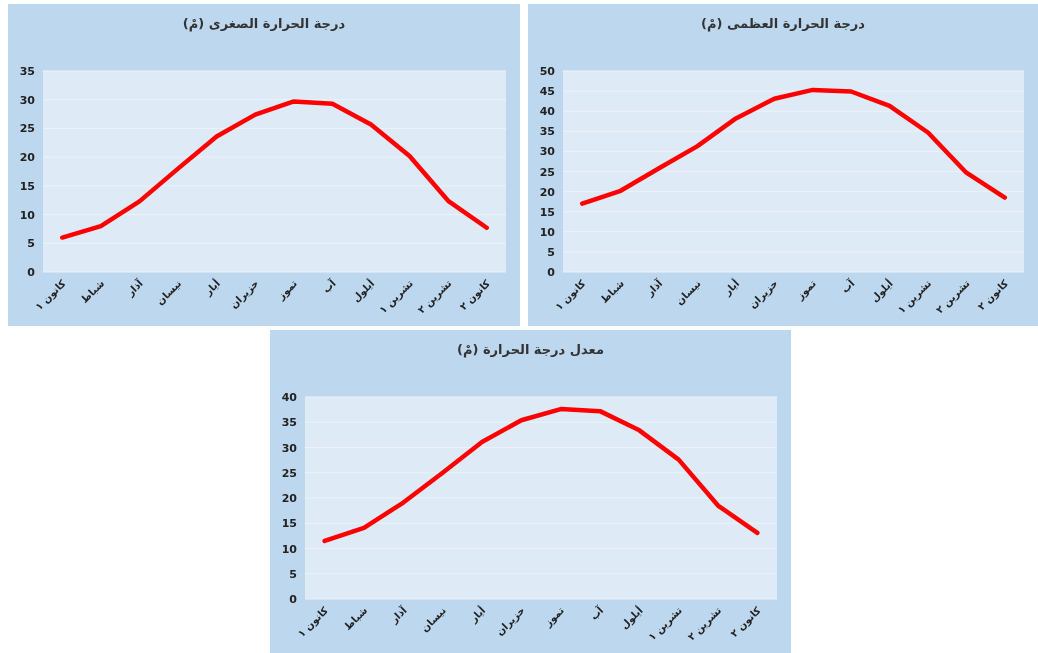  What do you see at coordinates (547, 71) in the screenshot?
I see `y-tick-label: 50` at bounding box center [547, 71].